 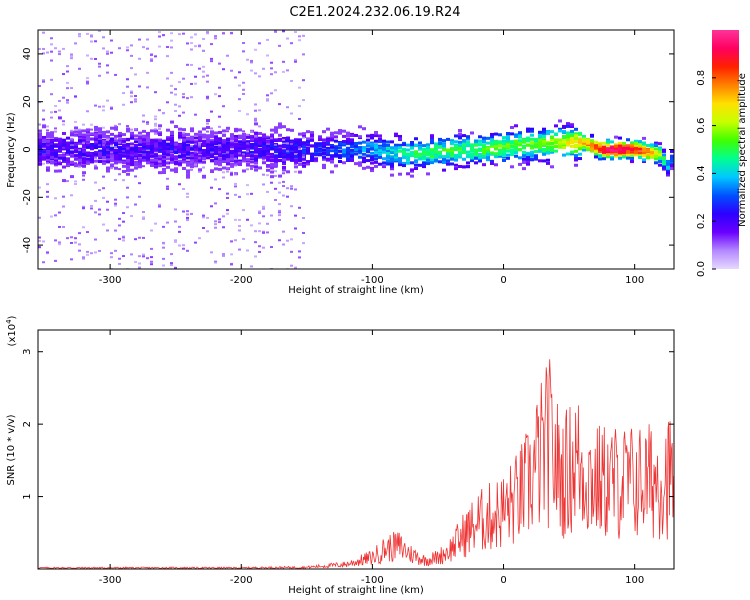 I want to click on colorbar-label: Normalized spectral amplitude, so click(x=742, y=150).